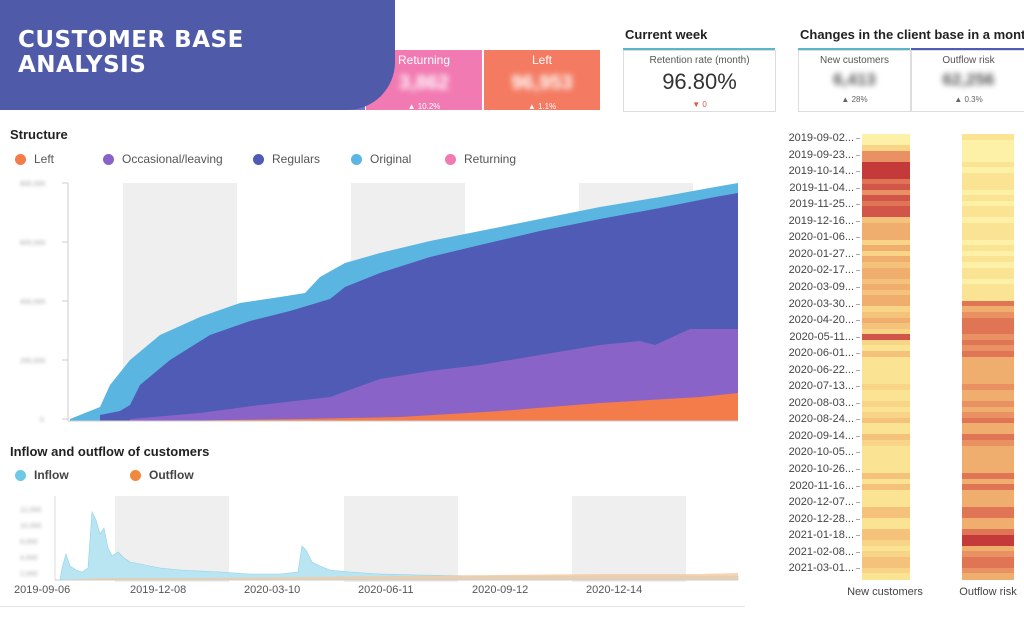 The width and height of the screenshot is (1024, 639). I want to click on legend-inflow: Inflow, so click(72, 475).